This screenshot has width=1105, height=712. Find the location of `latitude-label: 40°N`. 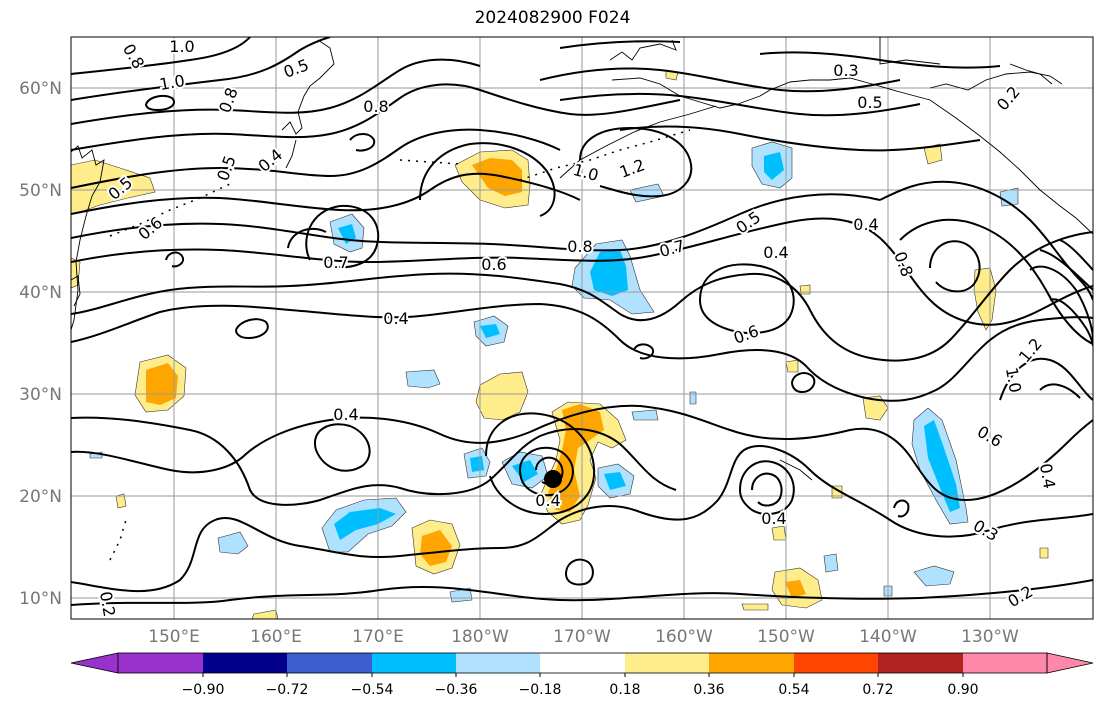

latitude-label: 40°N is located at coordinates (40, 293).